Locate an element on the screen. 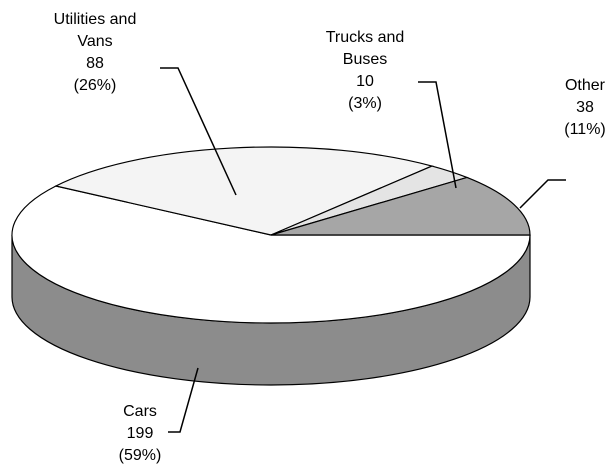  slice-label-name: Trucks and Buses is located at coordinates (365, 48).